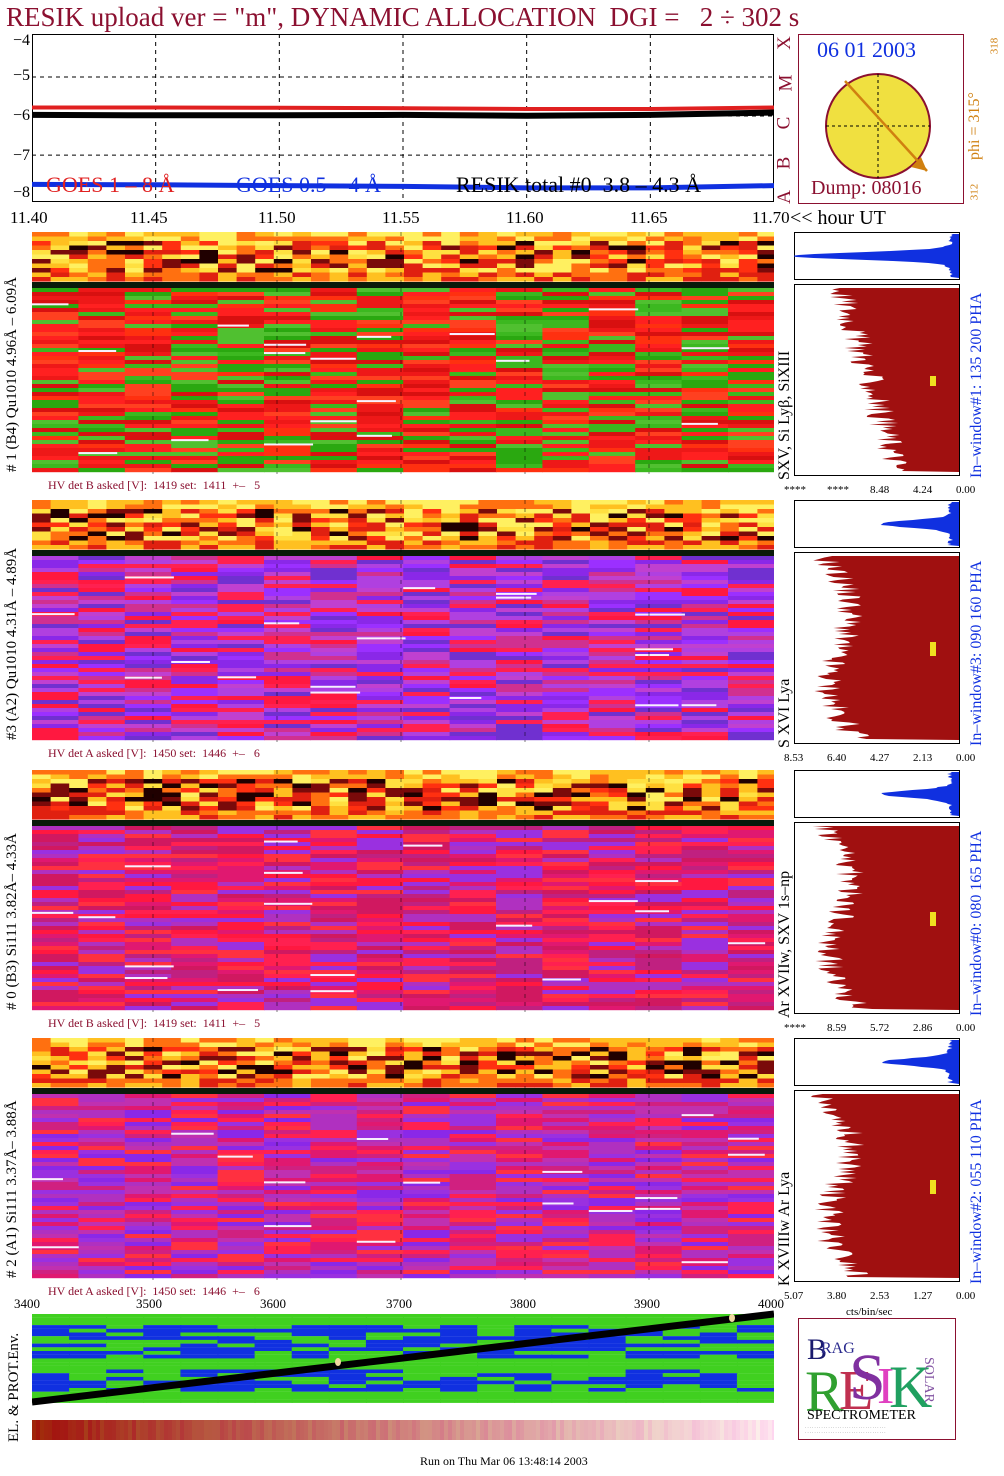 The image size is (1004, 1476). I want to click on y-tick: −6, so click(21, 115).